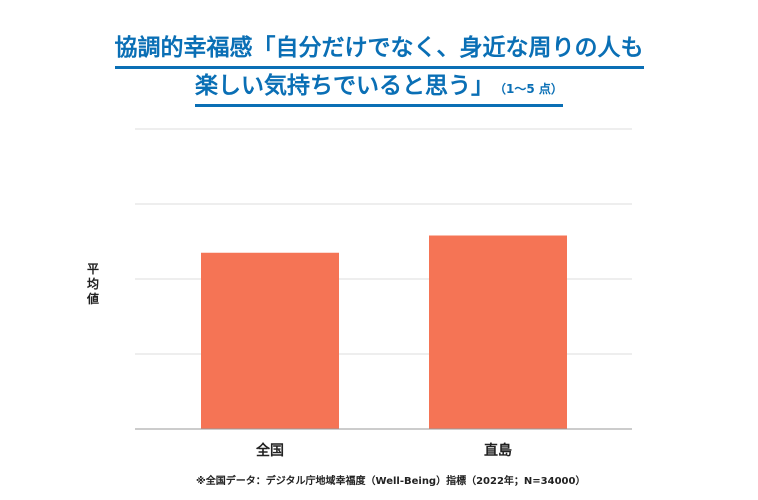  I want to click on chart-title-line-1: 協調的幸福感「自分だけでなく、身近な周りの人も, so click(379, 48).